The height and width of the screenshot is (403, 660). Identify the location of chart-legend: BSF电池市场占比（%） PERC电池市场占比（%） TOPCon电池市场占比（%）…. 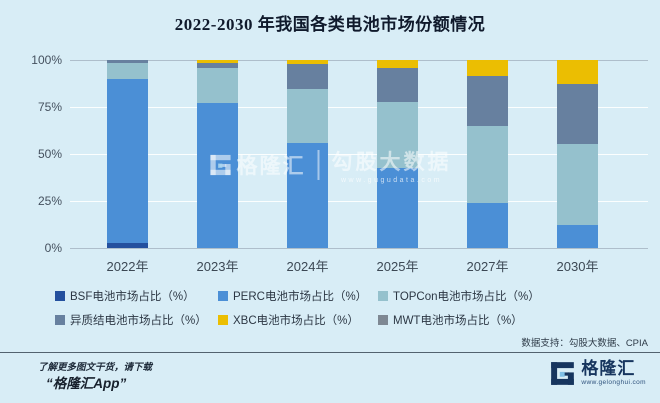
(297, 308).